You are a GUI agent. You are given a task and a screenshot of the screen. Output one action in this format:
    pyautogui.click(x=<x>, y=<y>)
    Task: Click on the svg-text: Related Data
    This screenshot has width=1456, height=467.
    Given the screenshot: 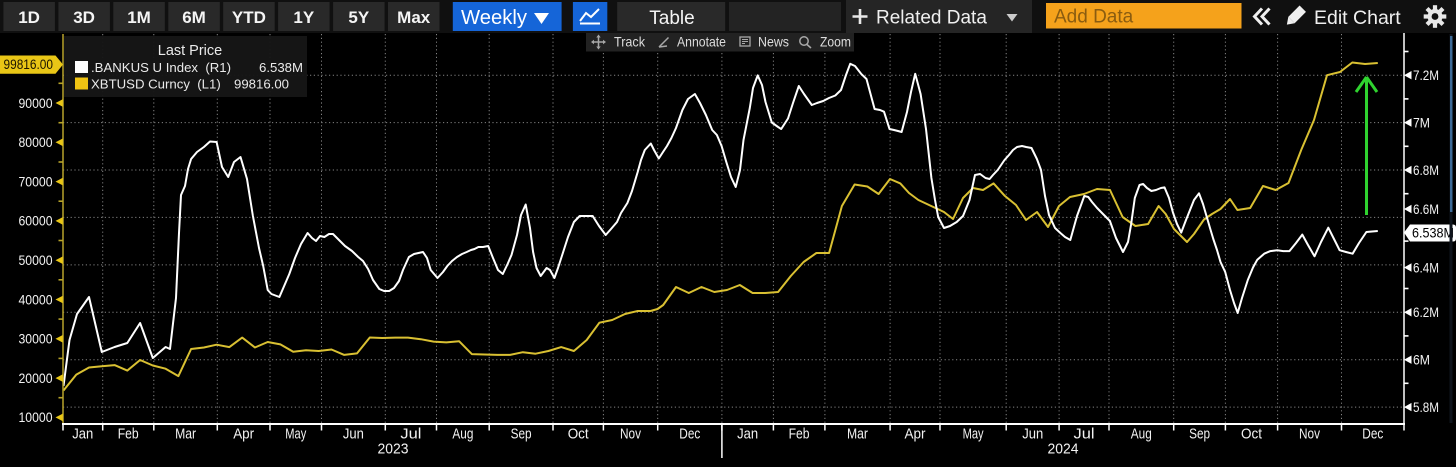 What is the action you would take?
    pyautogui.click(x=931, y=18)
    